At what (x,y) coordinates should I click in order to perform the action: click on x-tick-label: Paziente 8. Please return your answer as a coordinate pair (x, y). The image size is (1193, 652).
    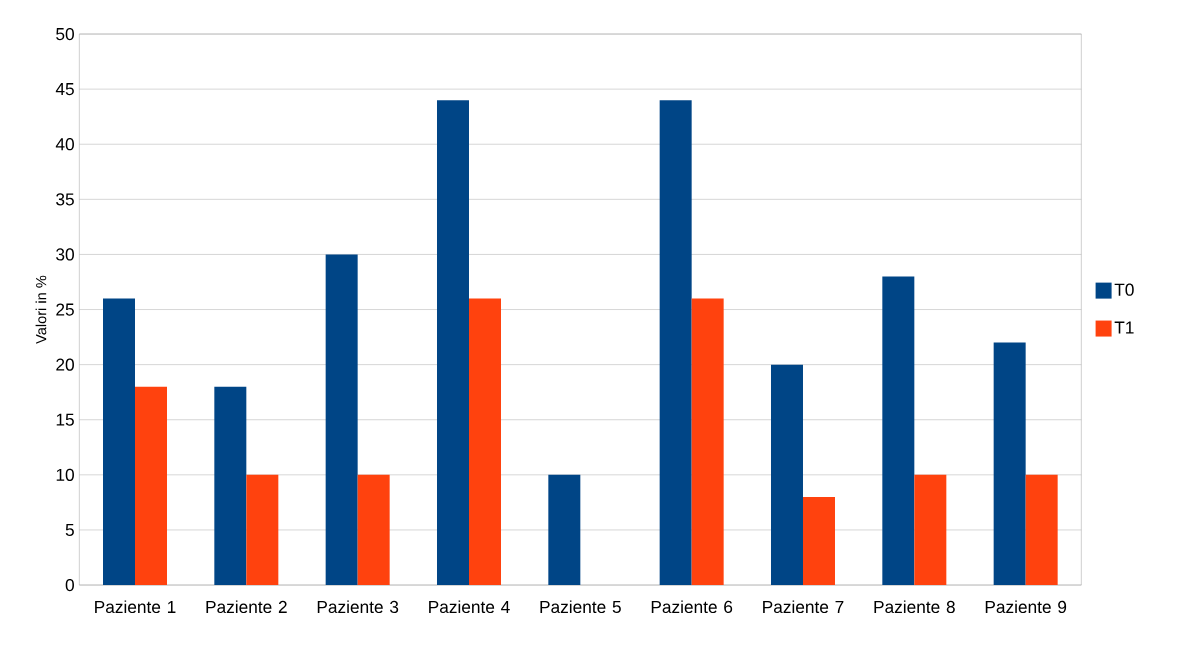
    Looking at the image, I should click on (914, 607).